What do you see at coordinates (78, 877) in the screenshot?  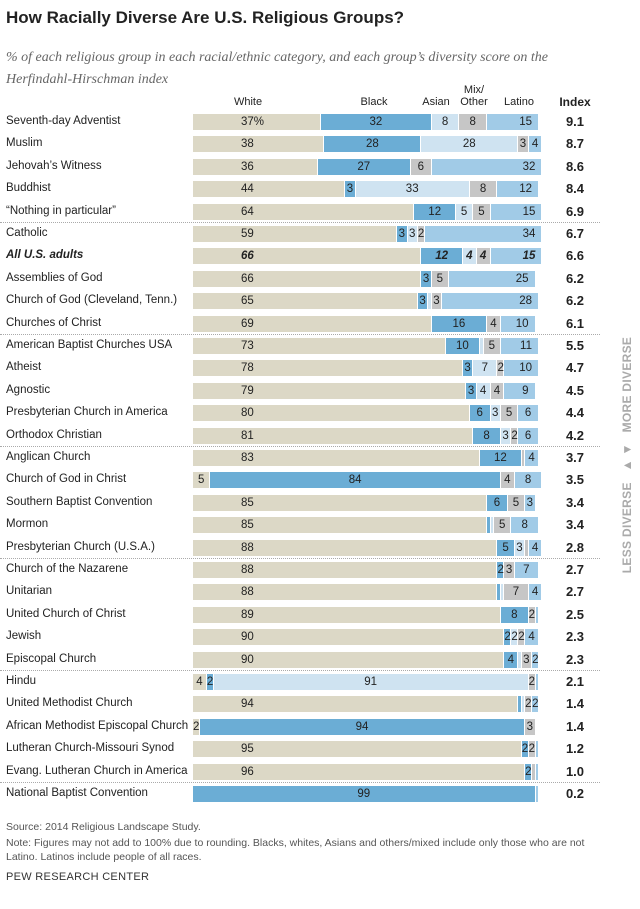 I see `brand-label: PEW RESEARCH CENTER` at bounding box center [78, 877].